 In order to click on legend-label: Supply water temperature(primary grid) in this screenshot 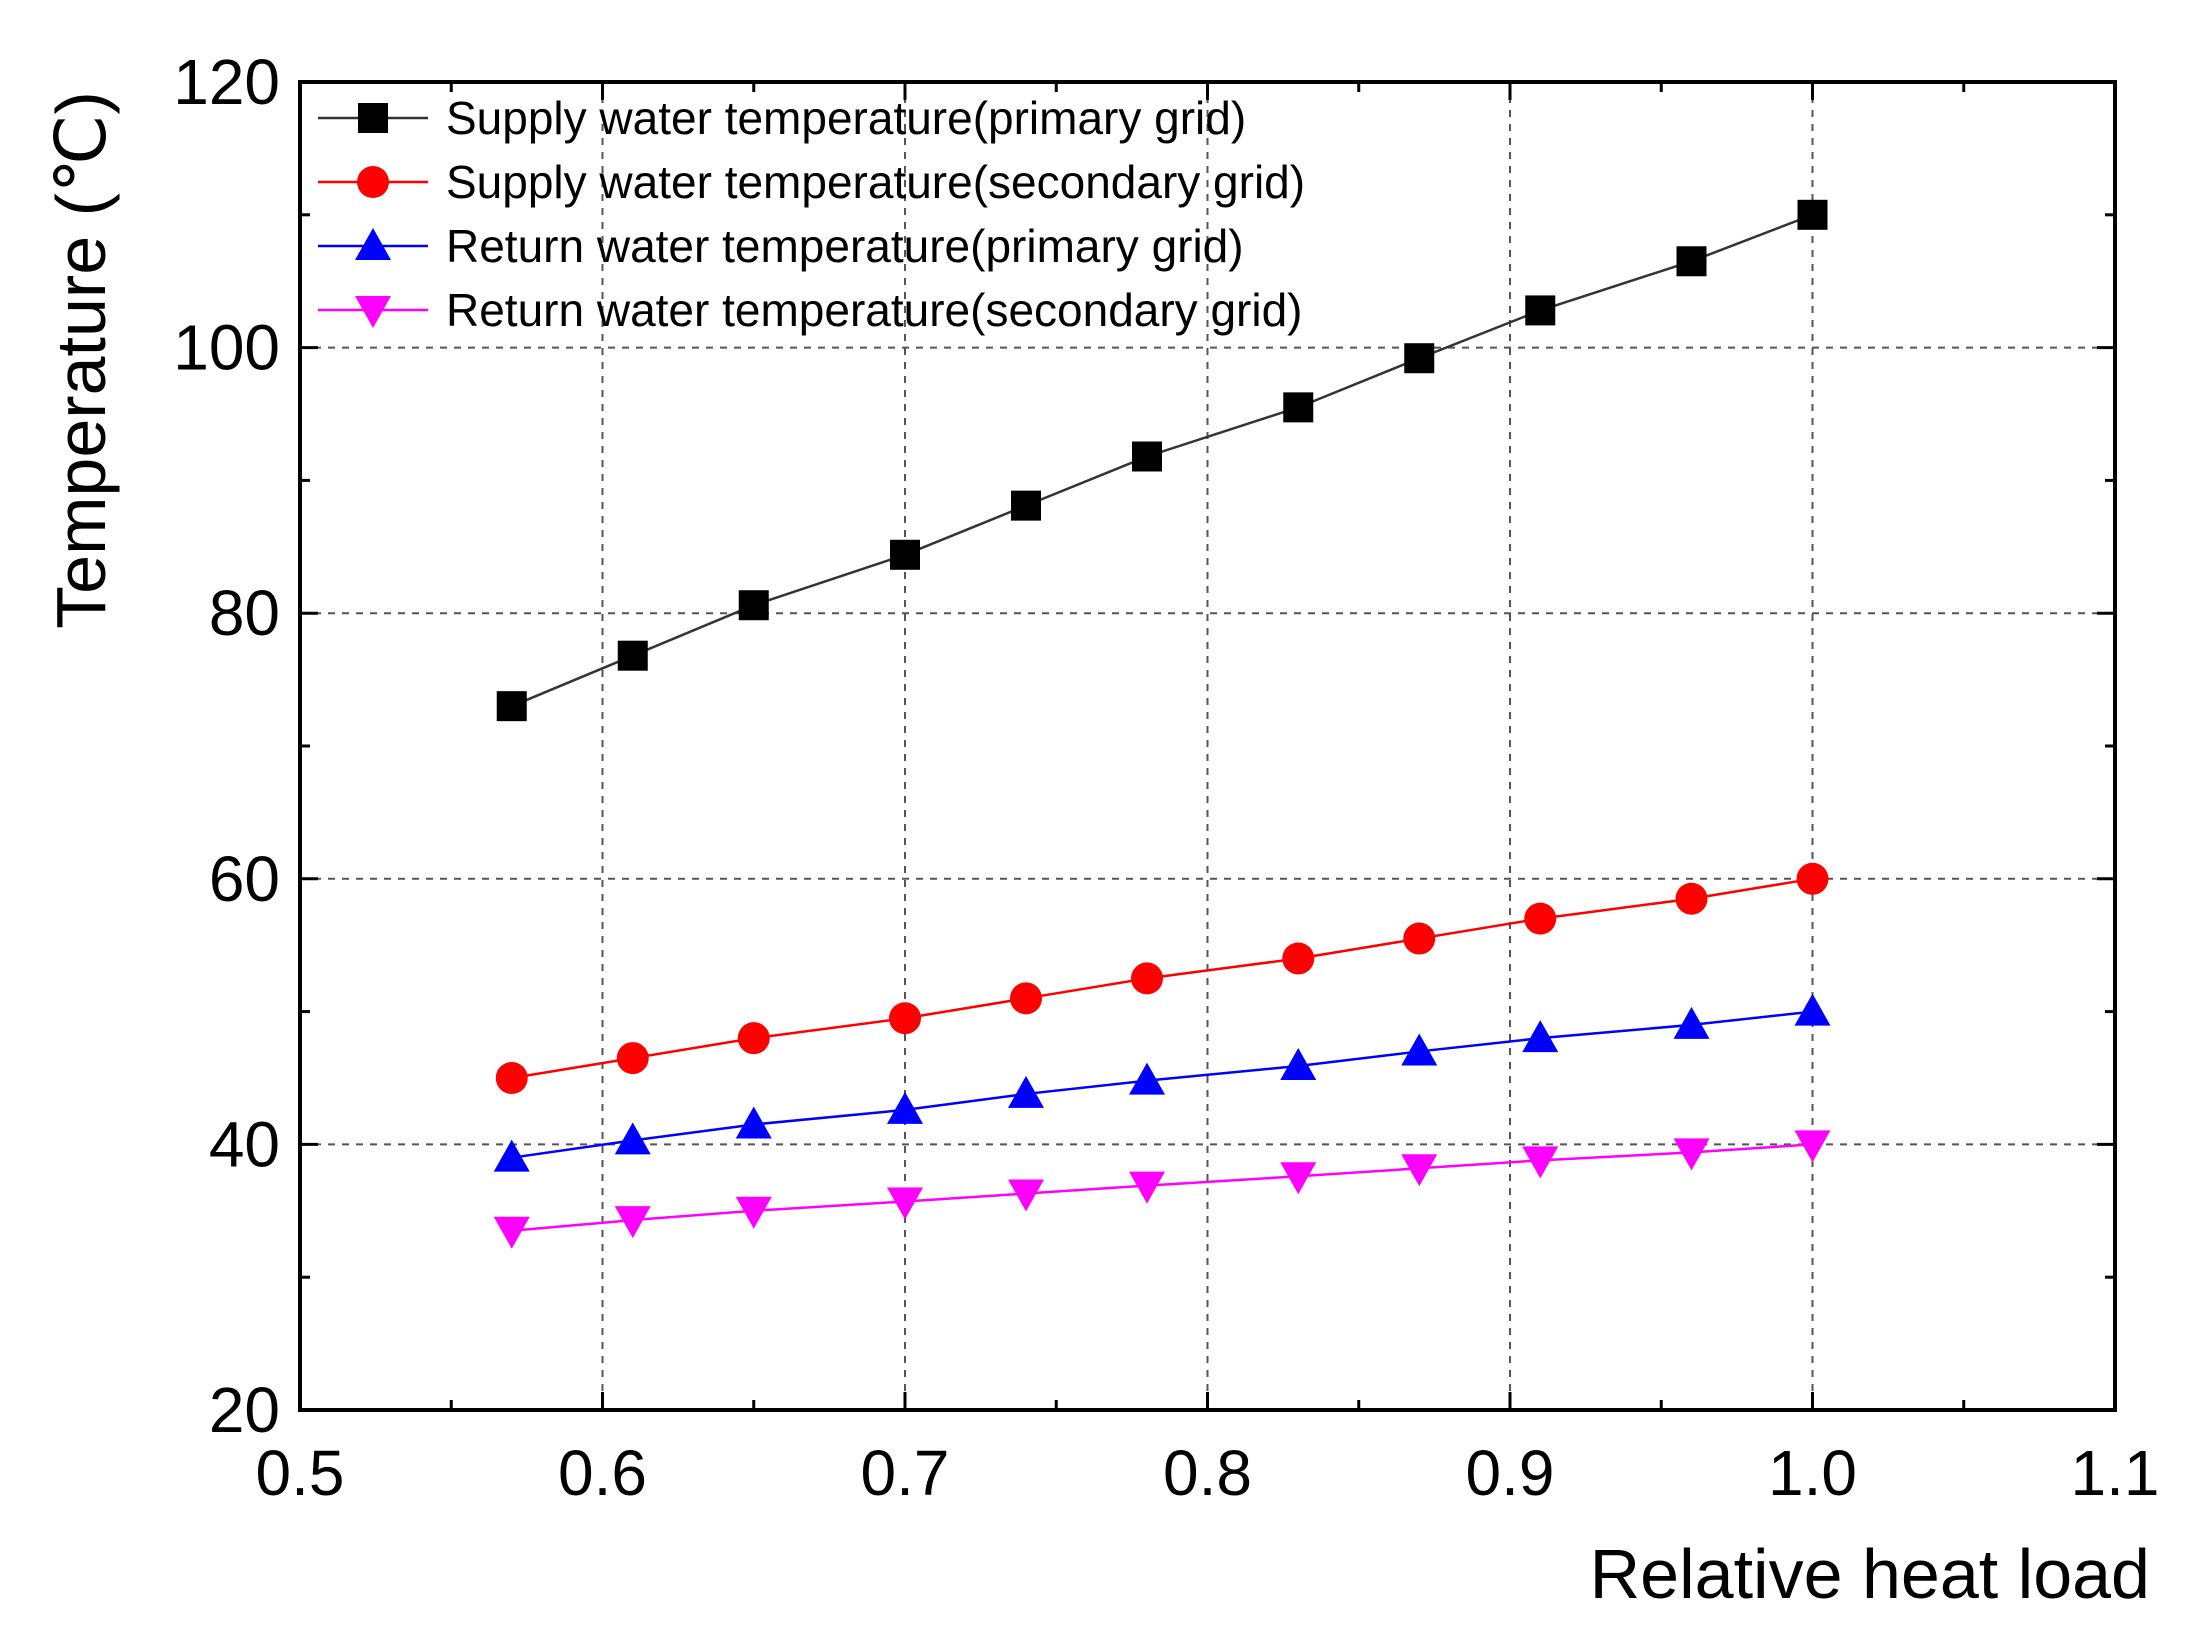, I will do `click(846, 118)`.